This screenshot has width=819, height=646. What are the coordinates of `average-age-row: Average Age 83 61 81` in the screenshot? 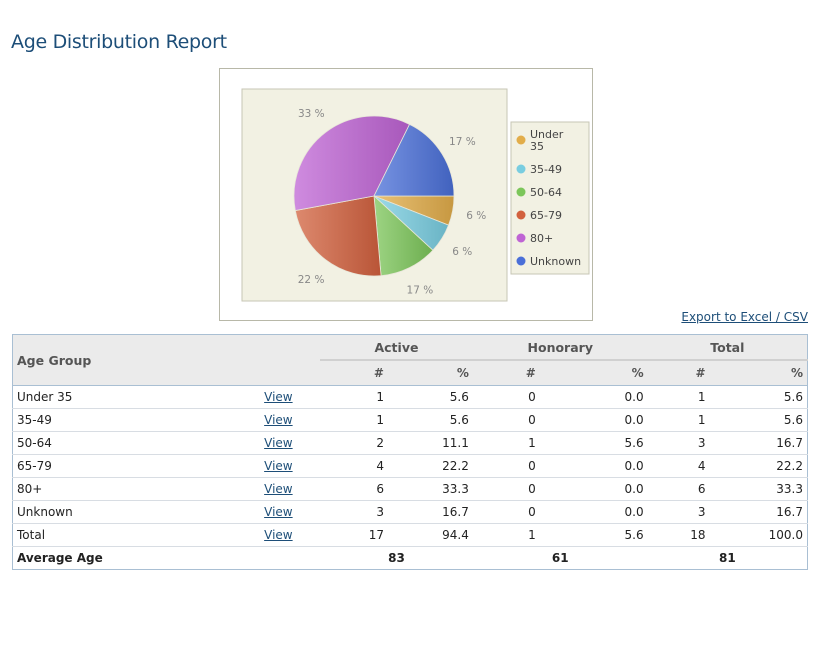 It's located at (410, 558).